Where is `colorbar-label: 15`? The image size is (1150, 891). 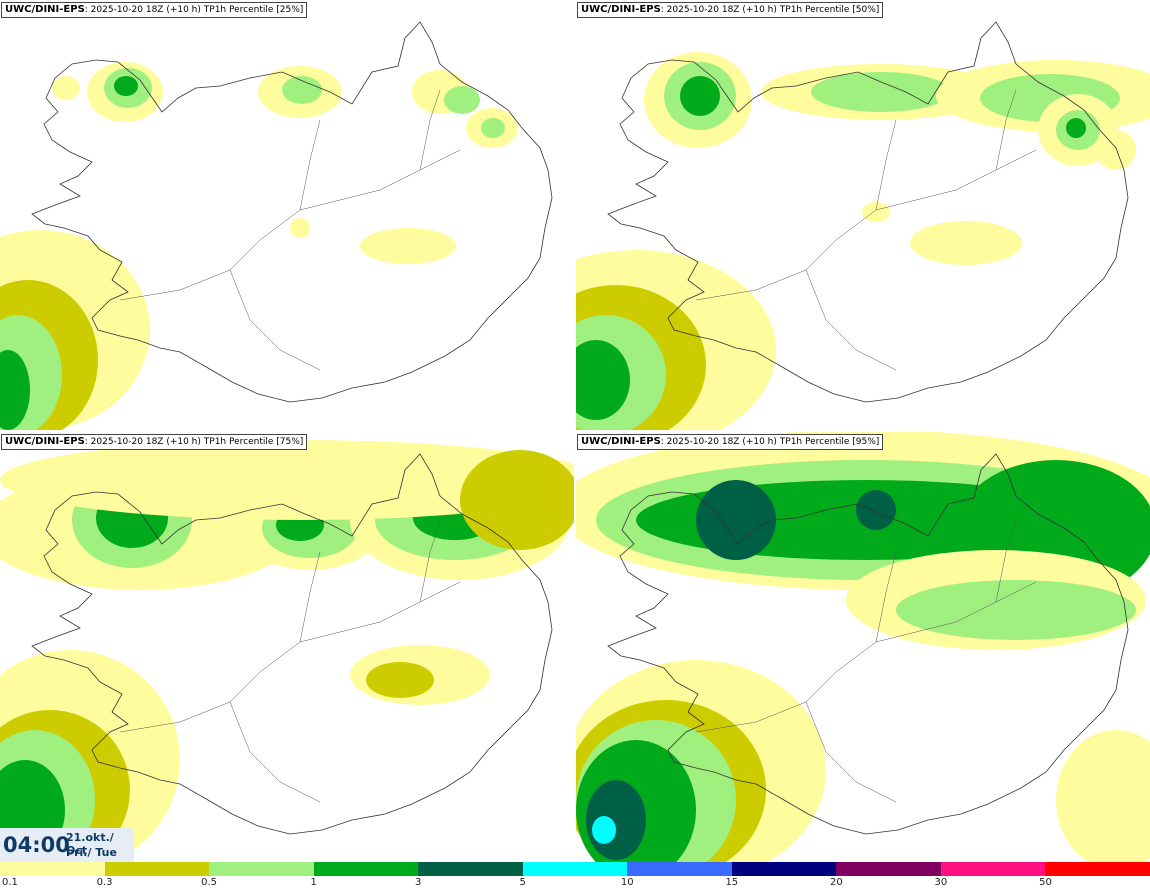 colorbar-label: 15 is located at coordinates (732, 882).